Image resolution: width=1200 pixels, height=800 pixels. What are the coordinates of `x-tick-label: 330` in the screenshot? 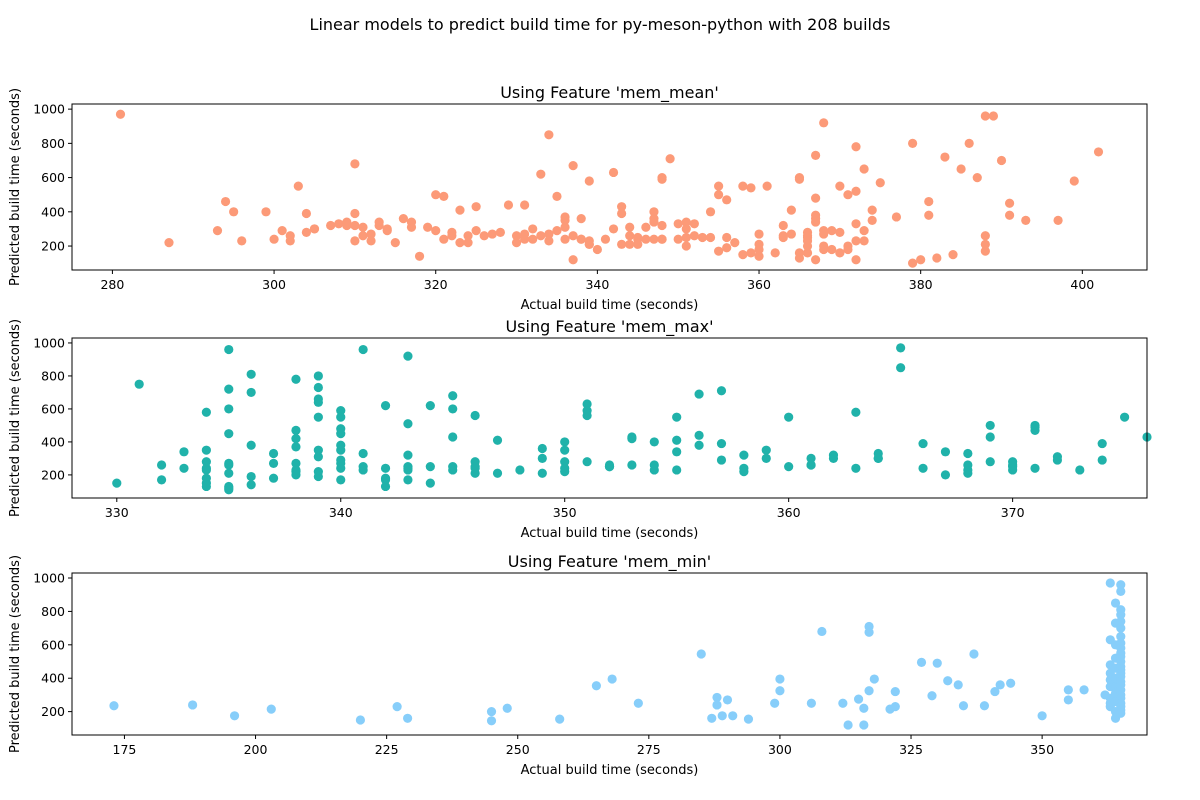 It's located at (117, 512).